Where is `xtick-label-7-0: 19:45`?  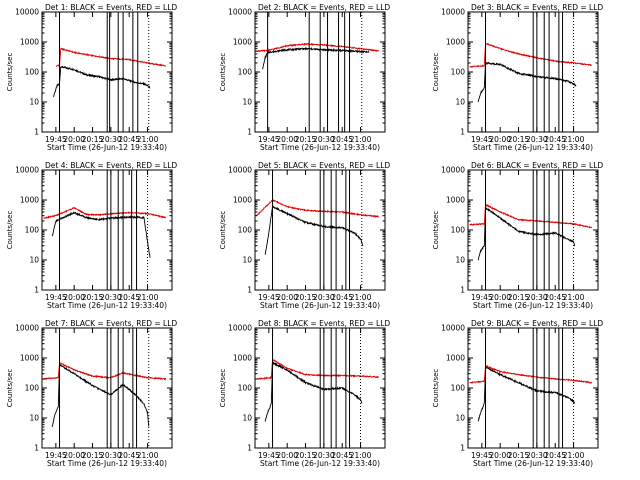 xtick-label-7-0: 19:45 is located at coordinates (56, 455).